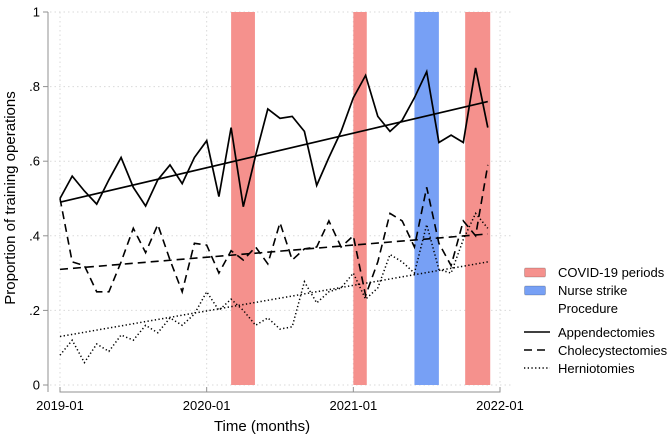 Image resolution: width=669 pixels, height=443 pixels. Describe the element at coordinates (36, 385) in the screenshot. I see `y-tick-label: 0` at that location.